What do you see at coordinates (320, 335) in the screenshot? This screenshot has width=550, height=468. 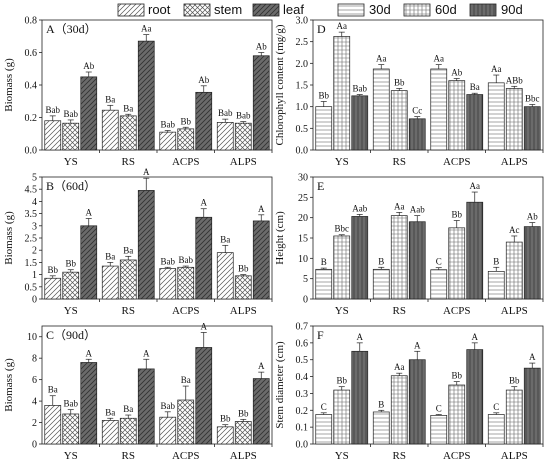 I see `panel-label: F` at bounding box center [320, 335].